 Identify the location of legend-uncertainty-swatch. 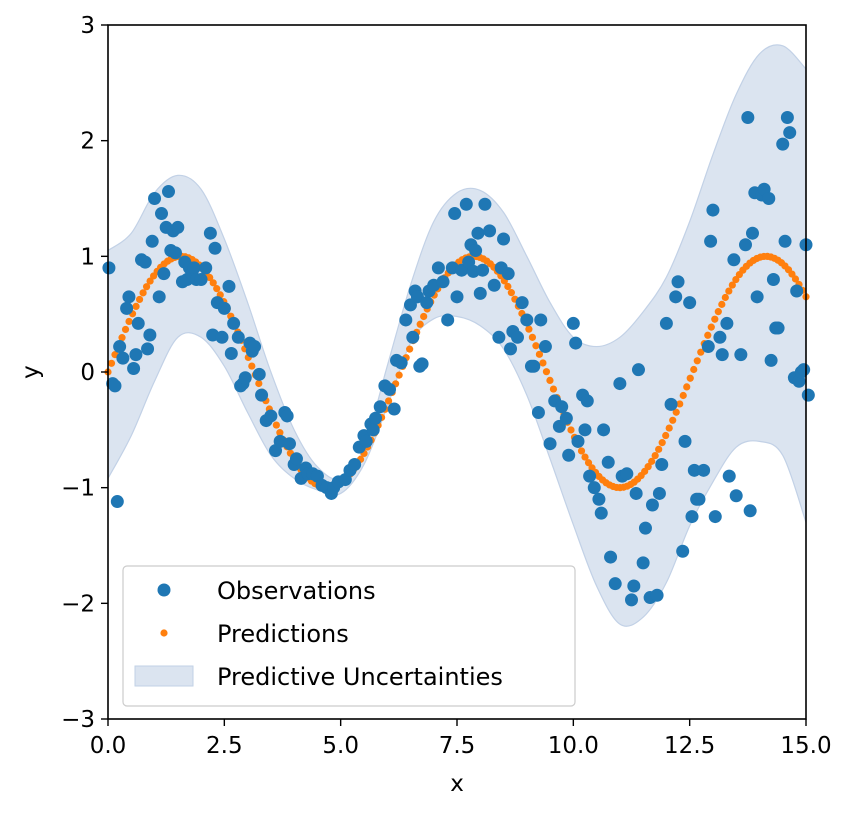
(164, 676).